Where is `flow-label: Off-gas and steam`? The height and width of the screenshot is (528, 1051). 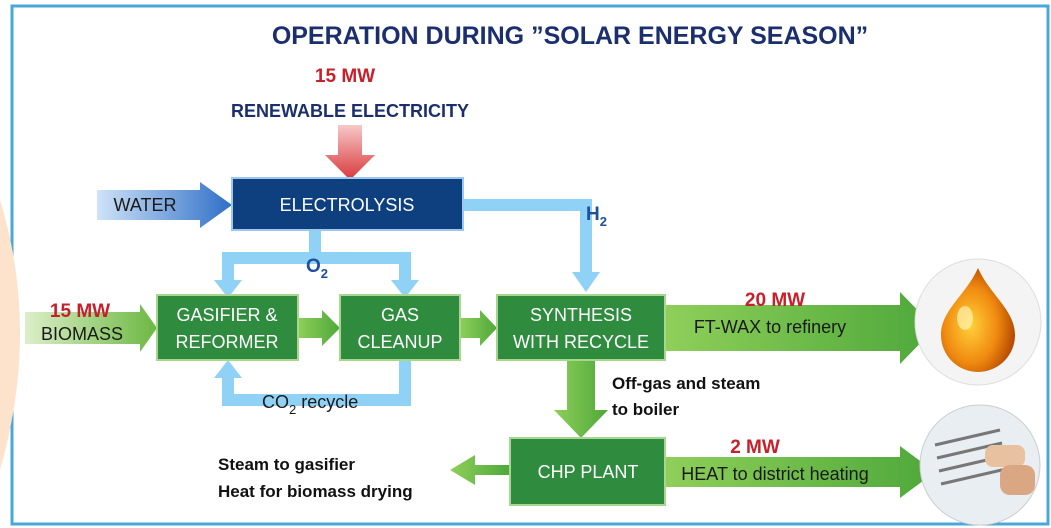
flow-label: Off-gas and steam is located at coordinates (686, 383).